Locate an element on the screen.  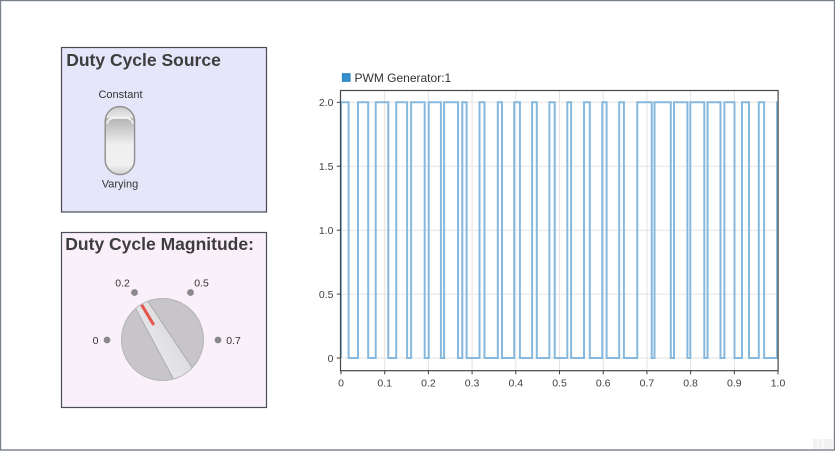
svg-text: Constant is located at coordinates (120, 95).